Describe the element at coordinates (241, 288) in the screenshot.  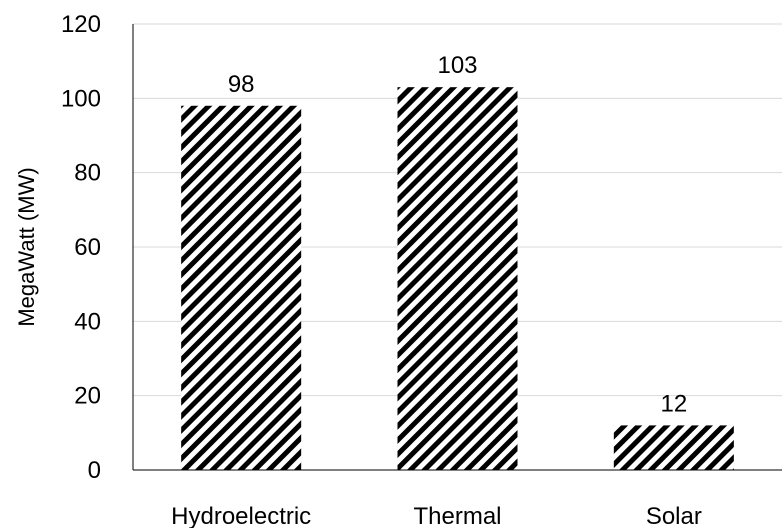
I see `bar-hydroelectric` at that location.